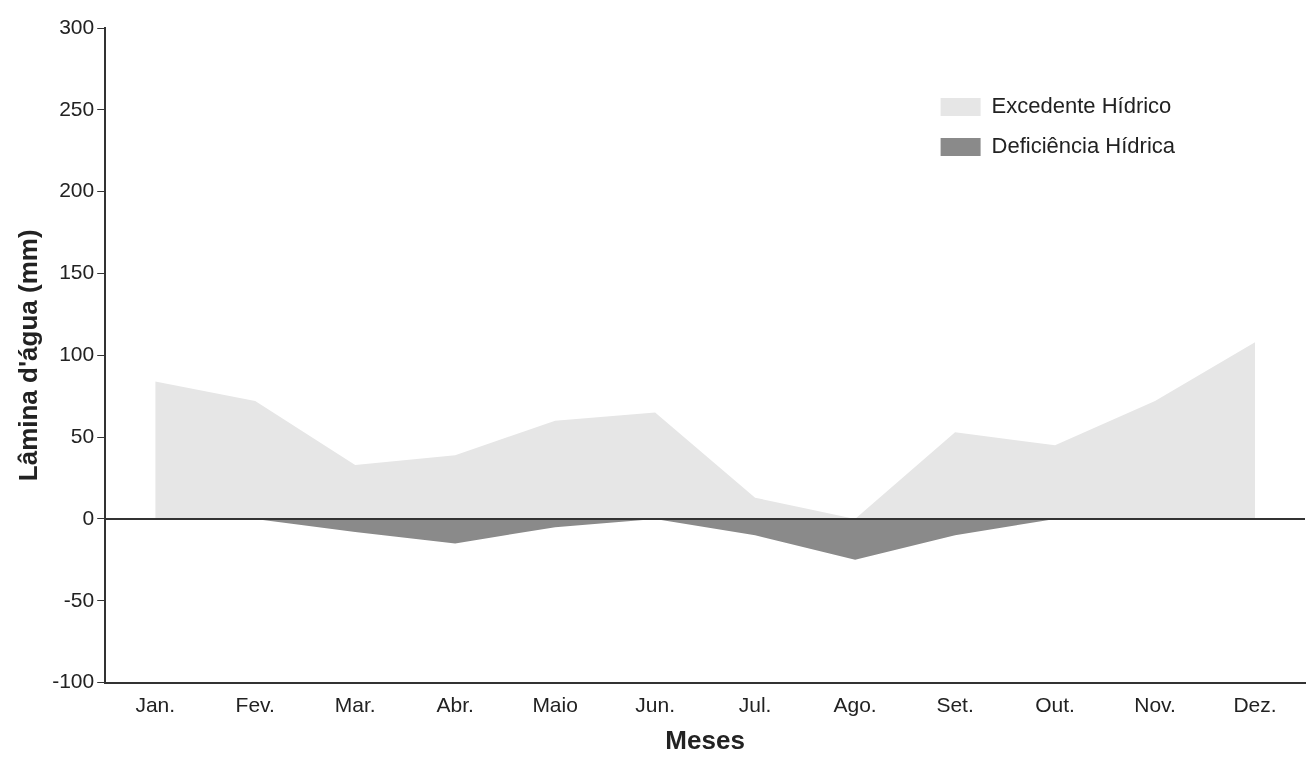  I want to click on x-tick-label: Jun., so click(655, 704).